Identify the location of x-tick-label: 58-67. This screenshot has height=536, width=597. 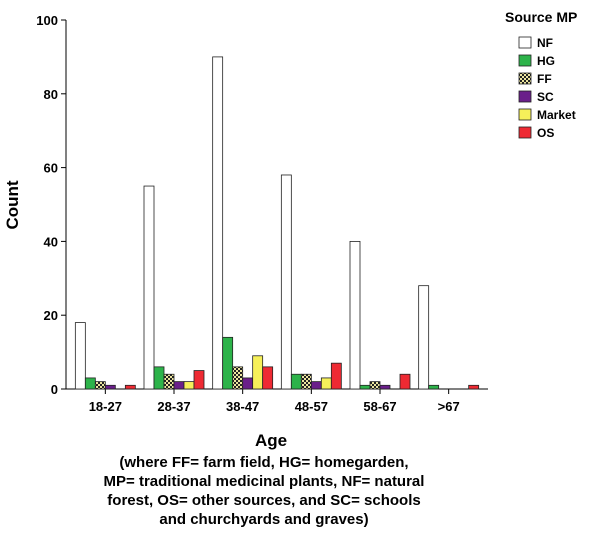
(379, 406).